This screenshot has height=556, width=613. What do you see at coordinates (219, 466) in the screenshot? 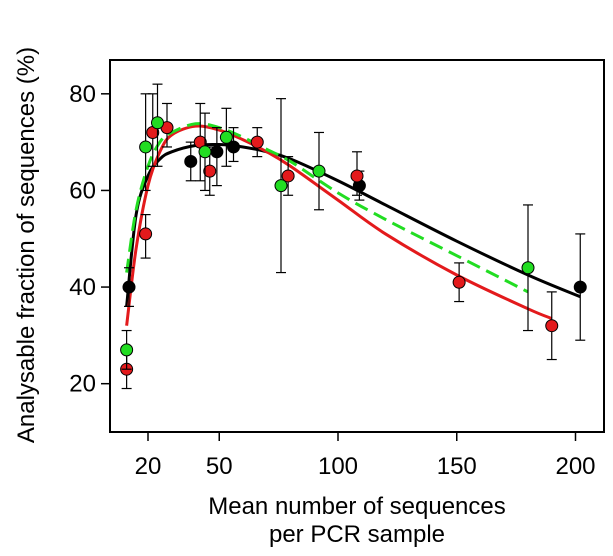
I see `x-tick-label: 50` at bounding box center [219, 466].